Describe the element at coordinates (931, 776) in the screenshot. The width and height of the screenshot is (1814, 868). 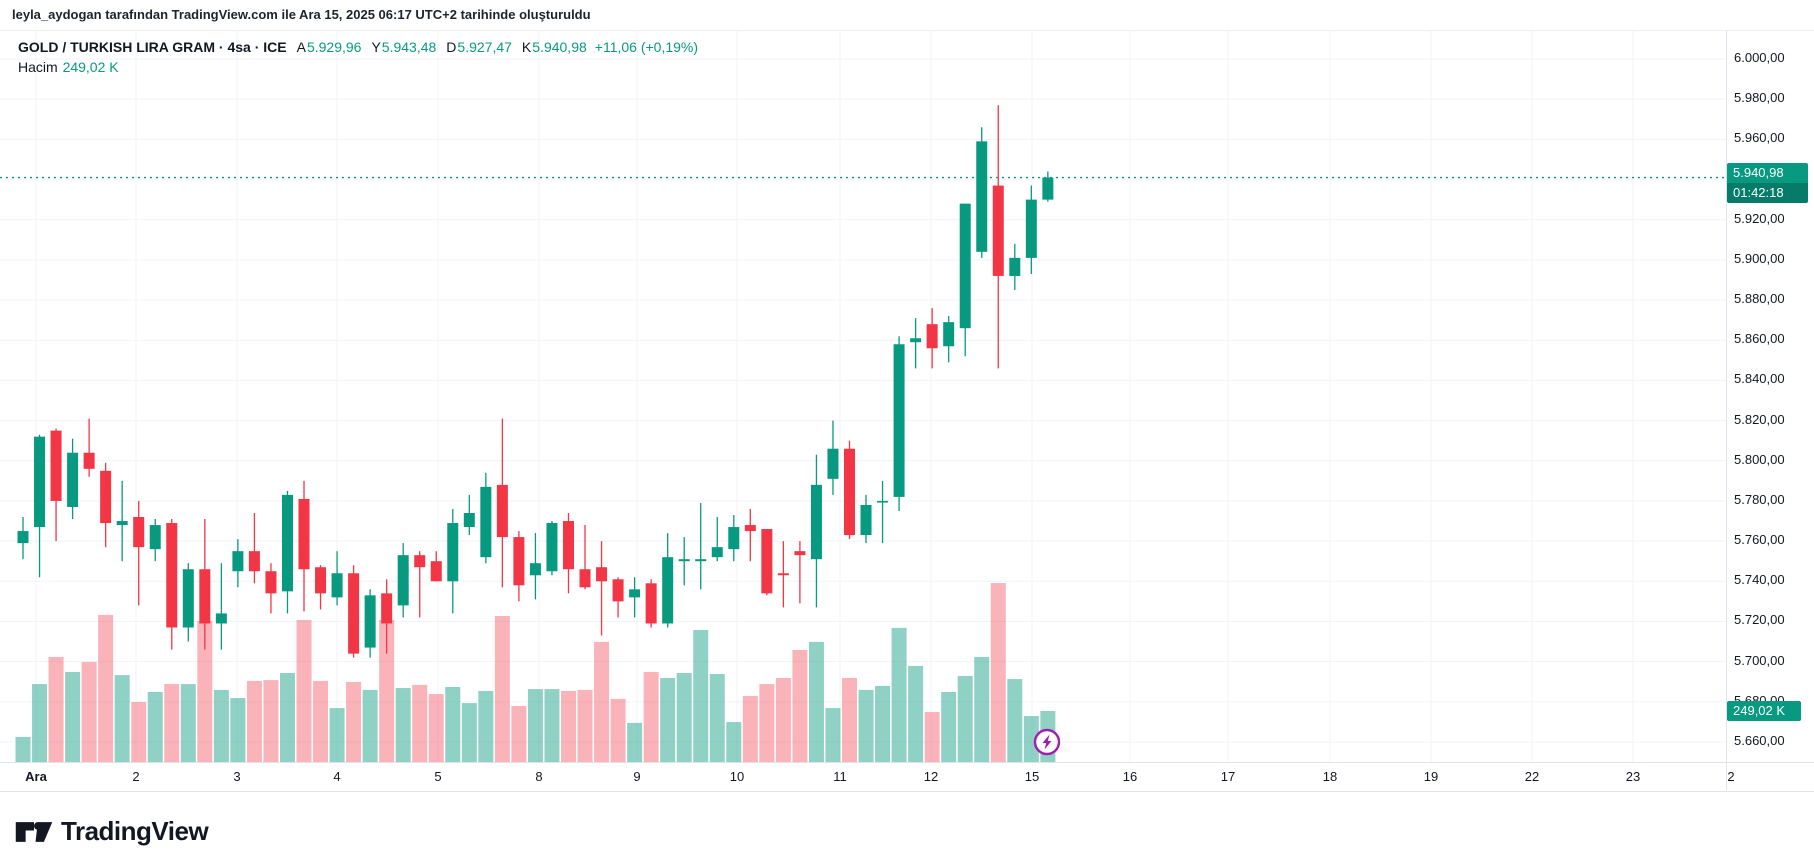
I see `time-axis-label: 12` at that location.